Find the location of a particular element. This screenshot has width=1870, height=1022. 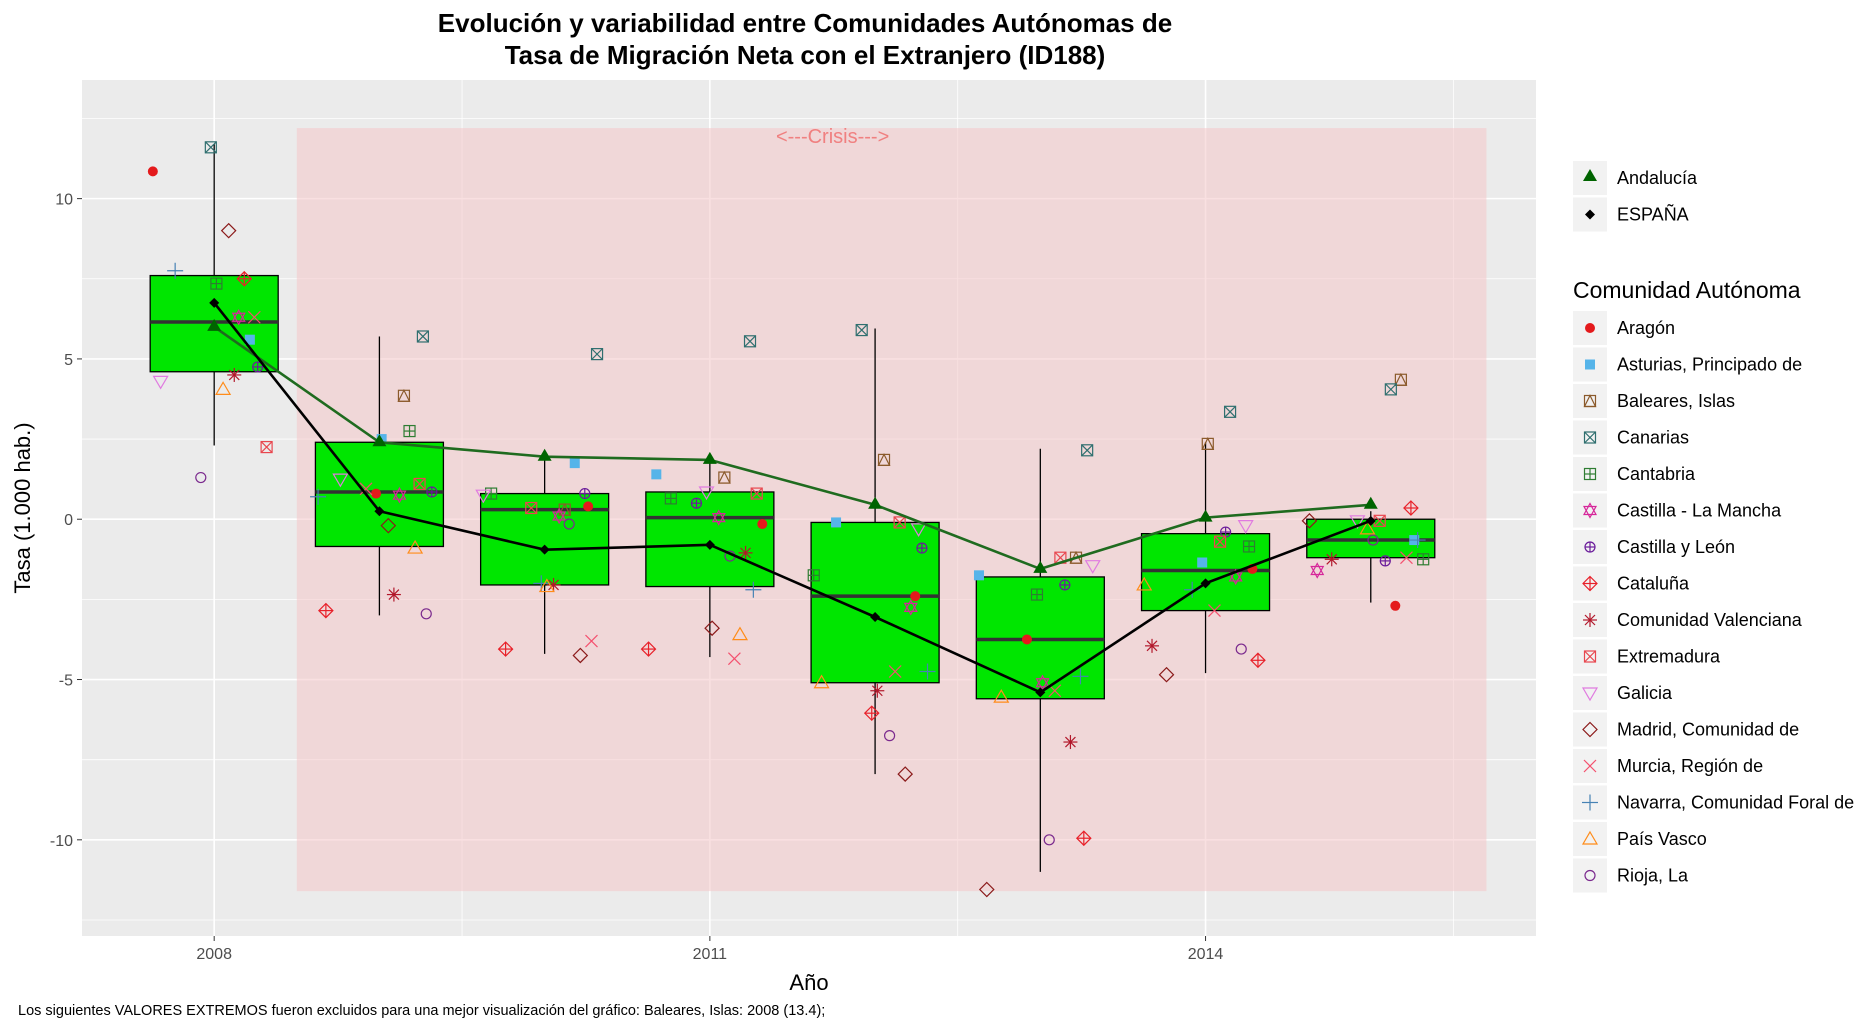

legend-item: Galicia is located at coordinates (1623, 693).